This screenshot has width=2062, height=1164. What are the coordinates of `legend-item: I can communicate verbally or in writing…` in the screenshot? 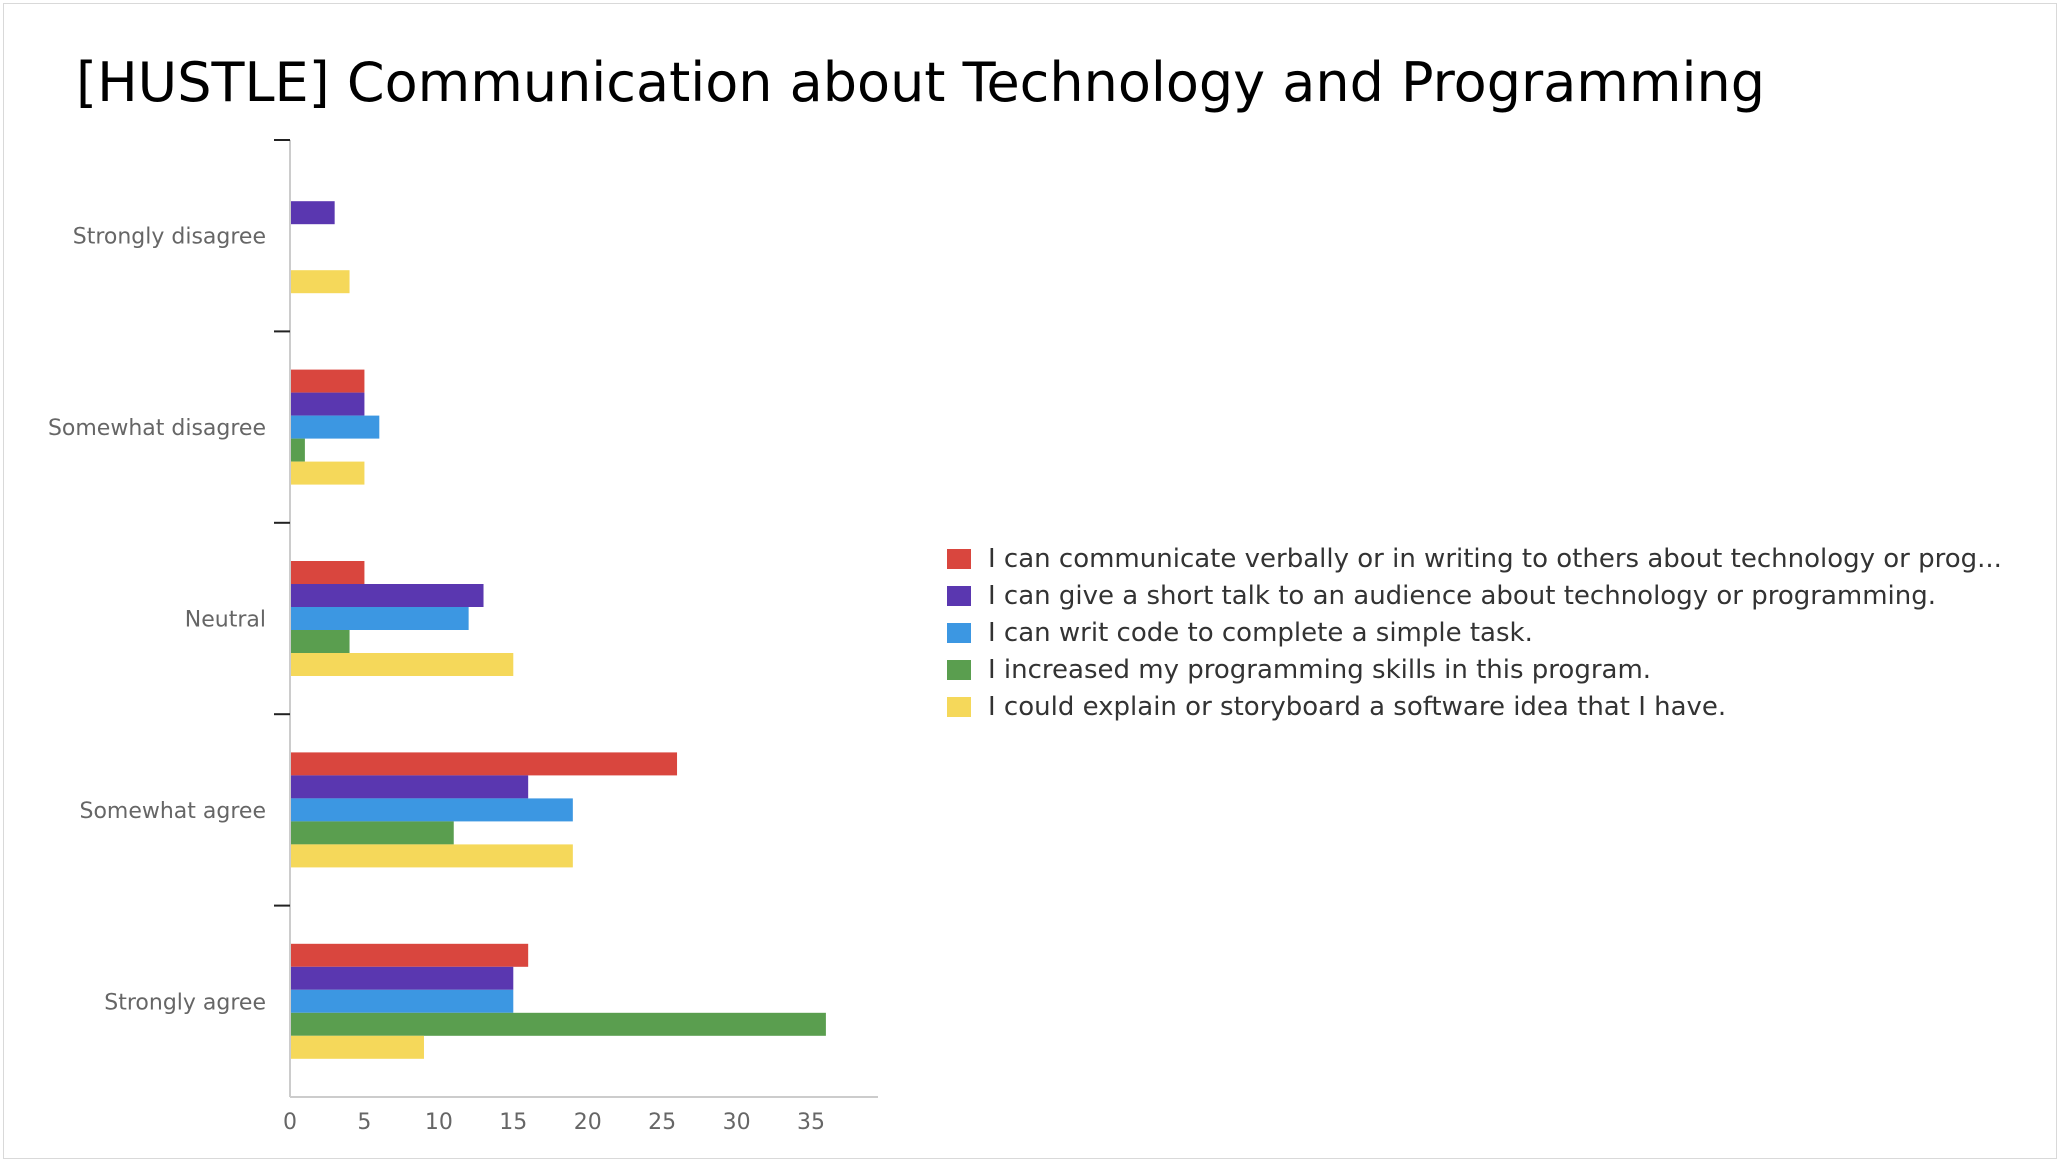 It's located at (1497, 558).